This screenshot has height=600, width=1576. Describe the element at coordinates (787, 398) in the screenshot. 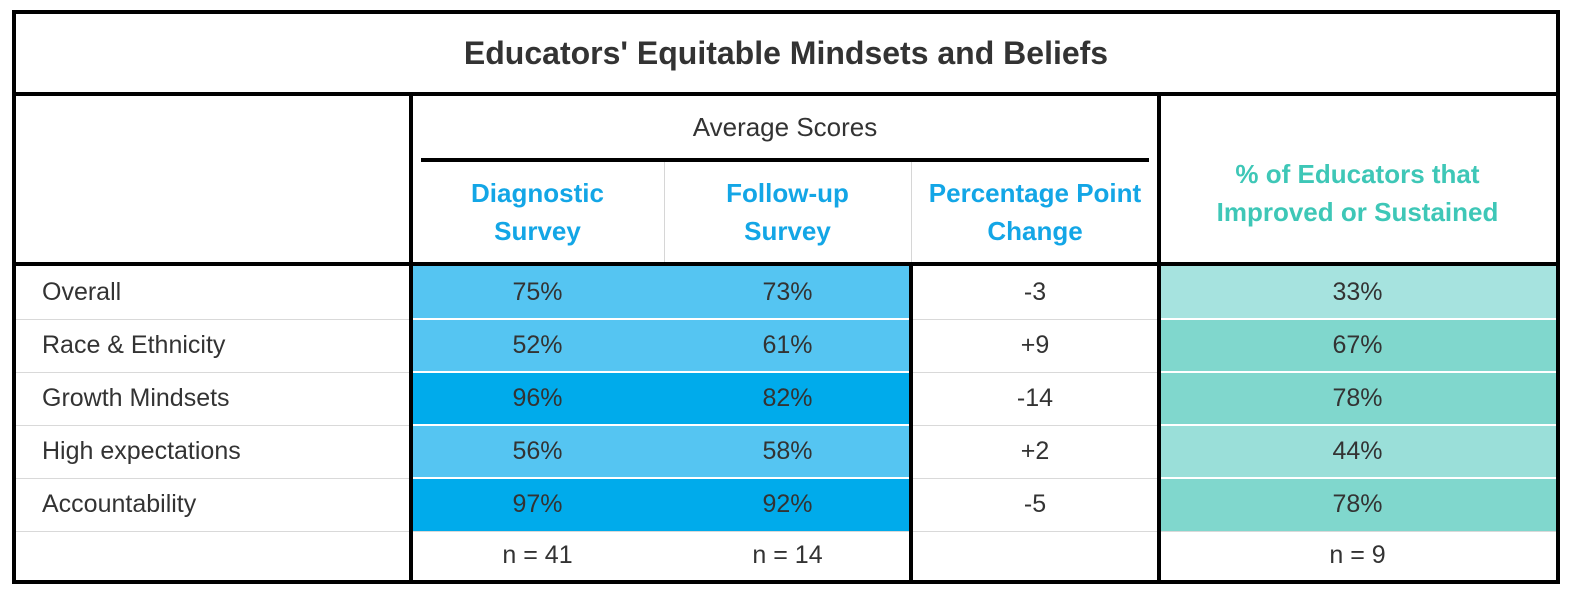

I see `cell-followup: 82%` at that location.